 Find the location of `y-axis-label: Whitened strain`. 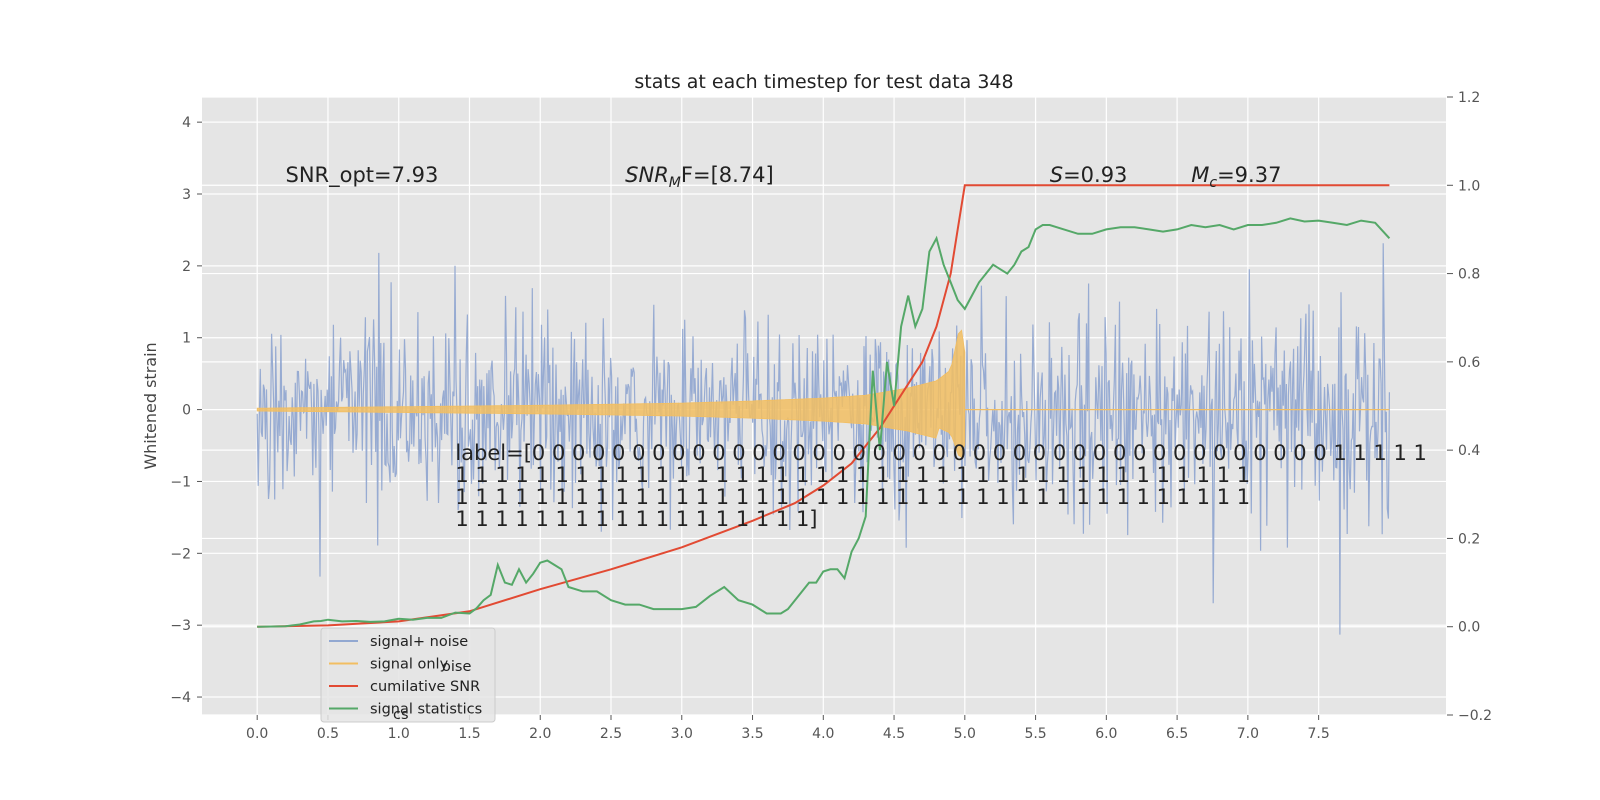

y-axis-label: Whitened strain is located at coordinates (150, 405).